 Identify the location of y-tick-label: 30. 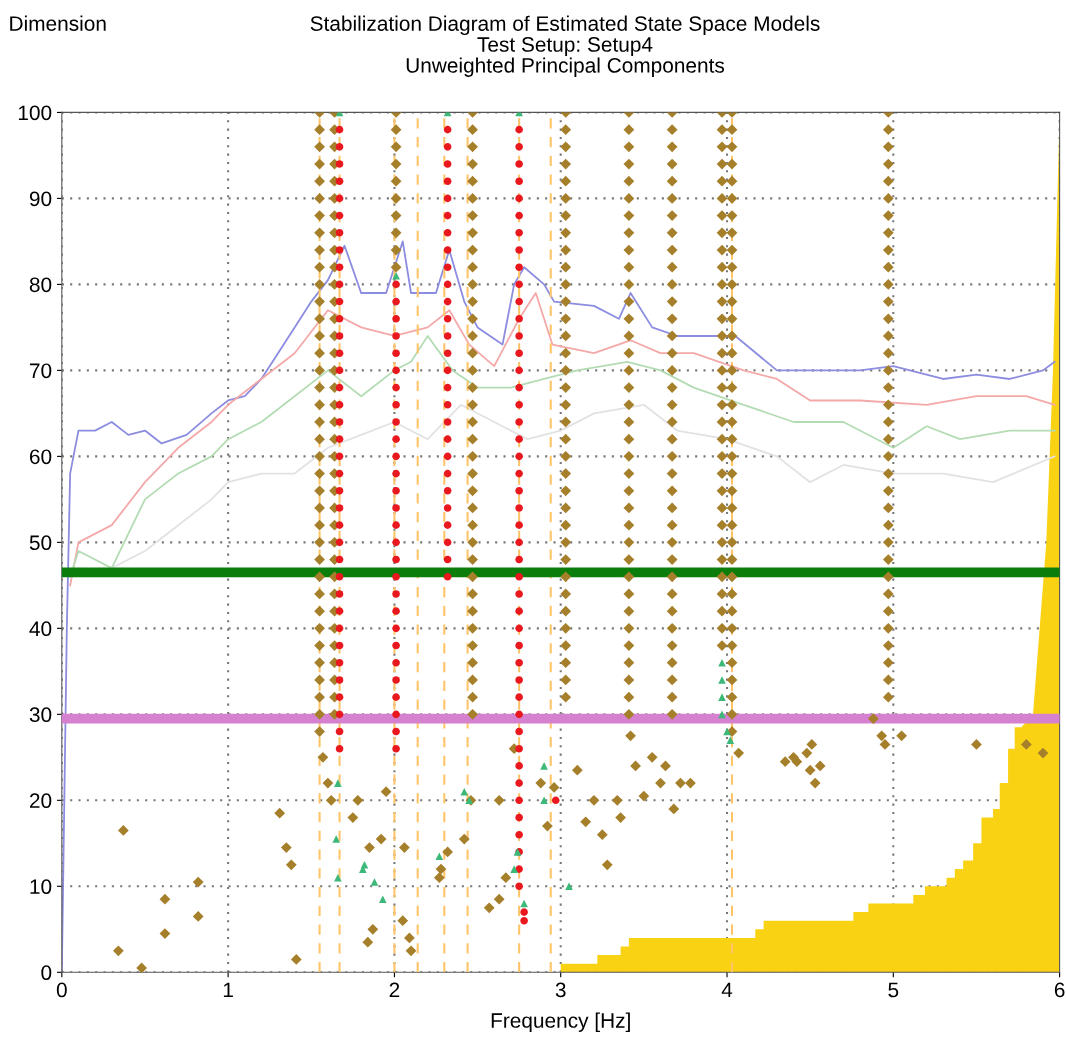
(40, 715).